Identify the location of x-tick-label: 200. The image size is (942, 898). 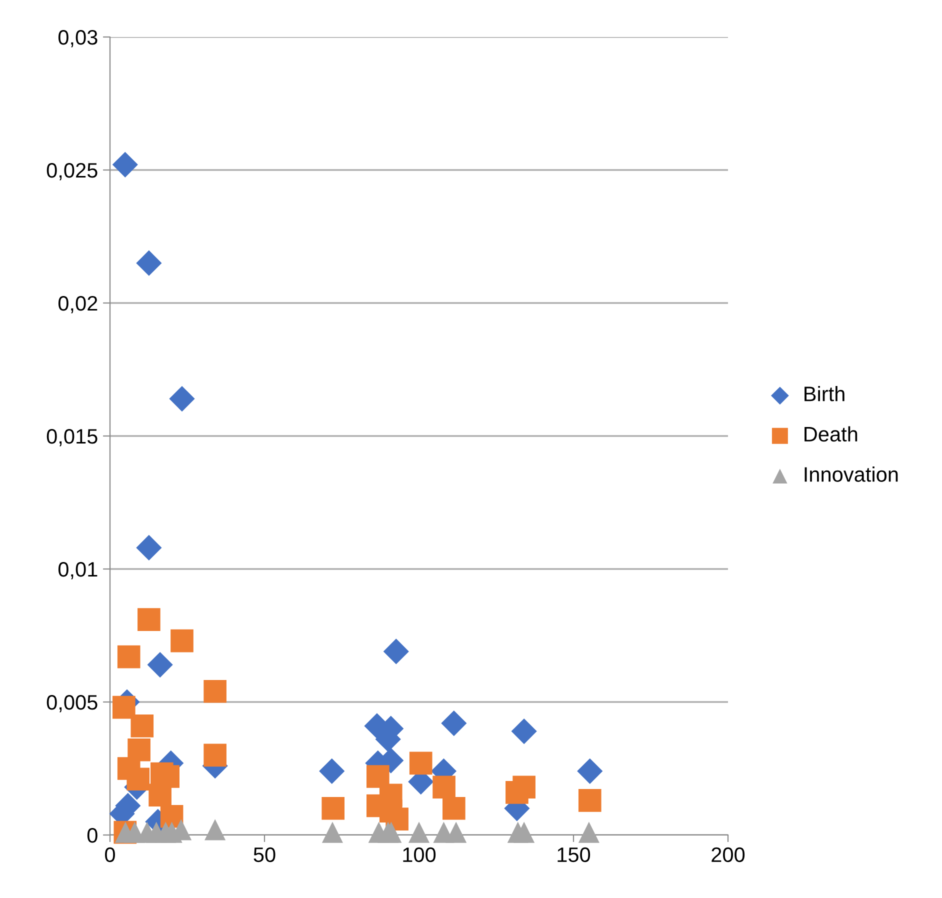
(728, 854).